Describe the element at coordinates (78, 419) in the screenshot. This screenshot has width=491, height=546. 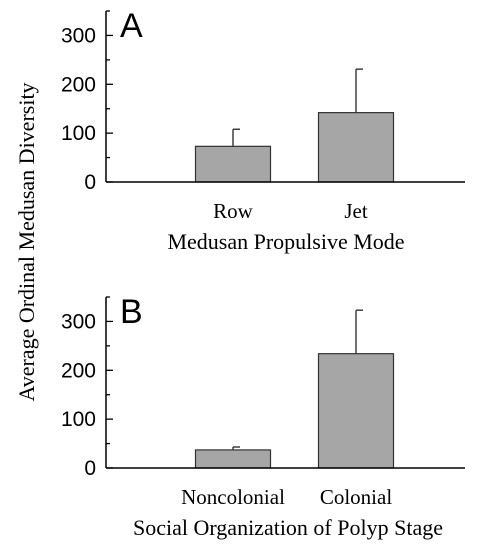
I see `y-tick-label-b-100: 100` at that location.